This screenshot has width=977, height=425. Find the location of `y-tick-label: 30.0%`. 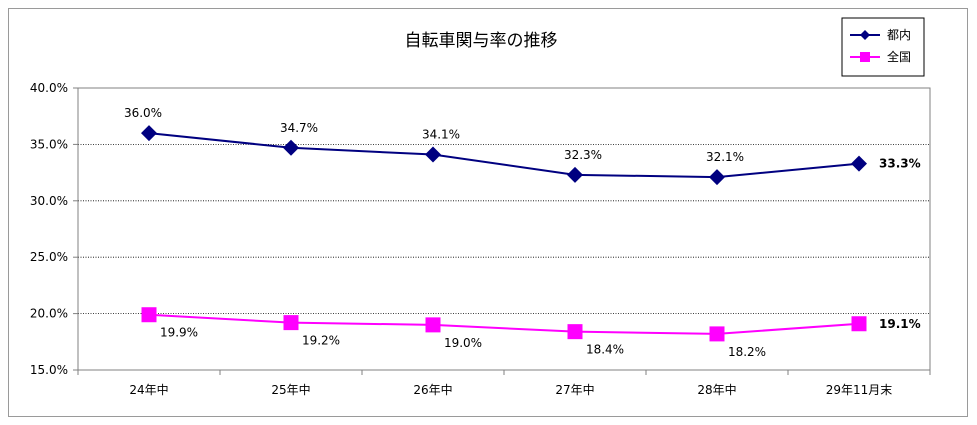

y-tick-label: 30.0% is located at coordinates (49, 201).